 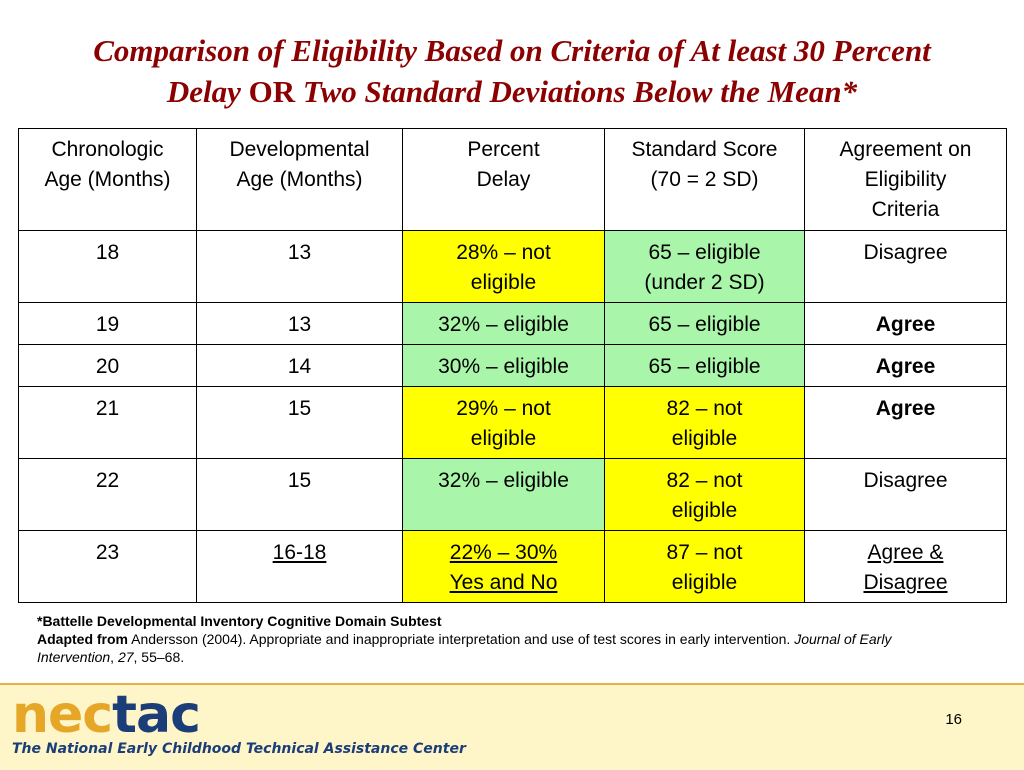 I want to click on table-row: 20 14 30% – eligible 65 – eligible Agree, so click(x=512, y=365).